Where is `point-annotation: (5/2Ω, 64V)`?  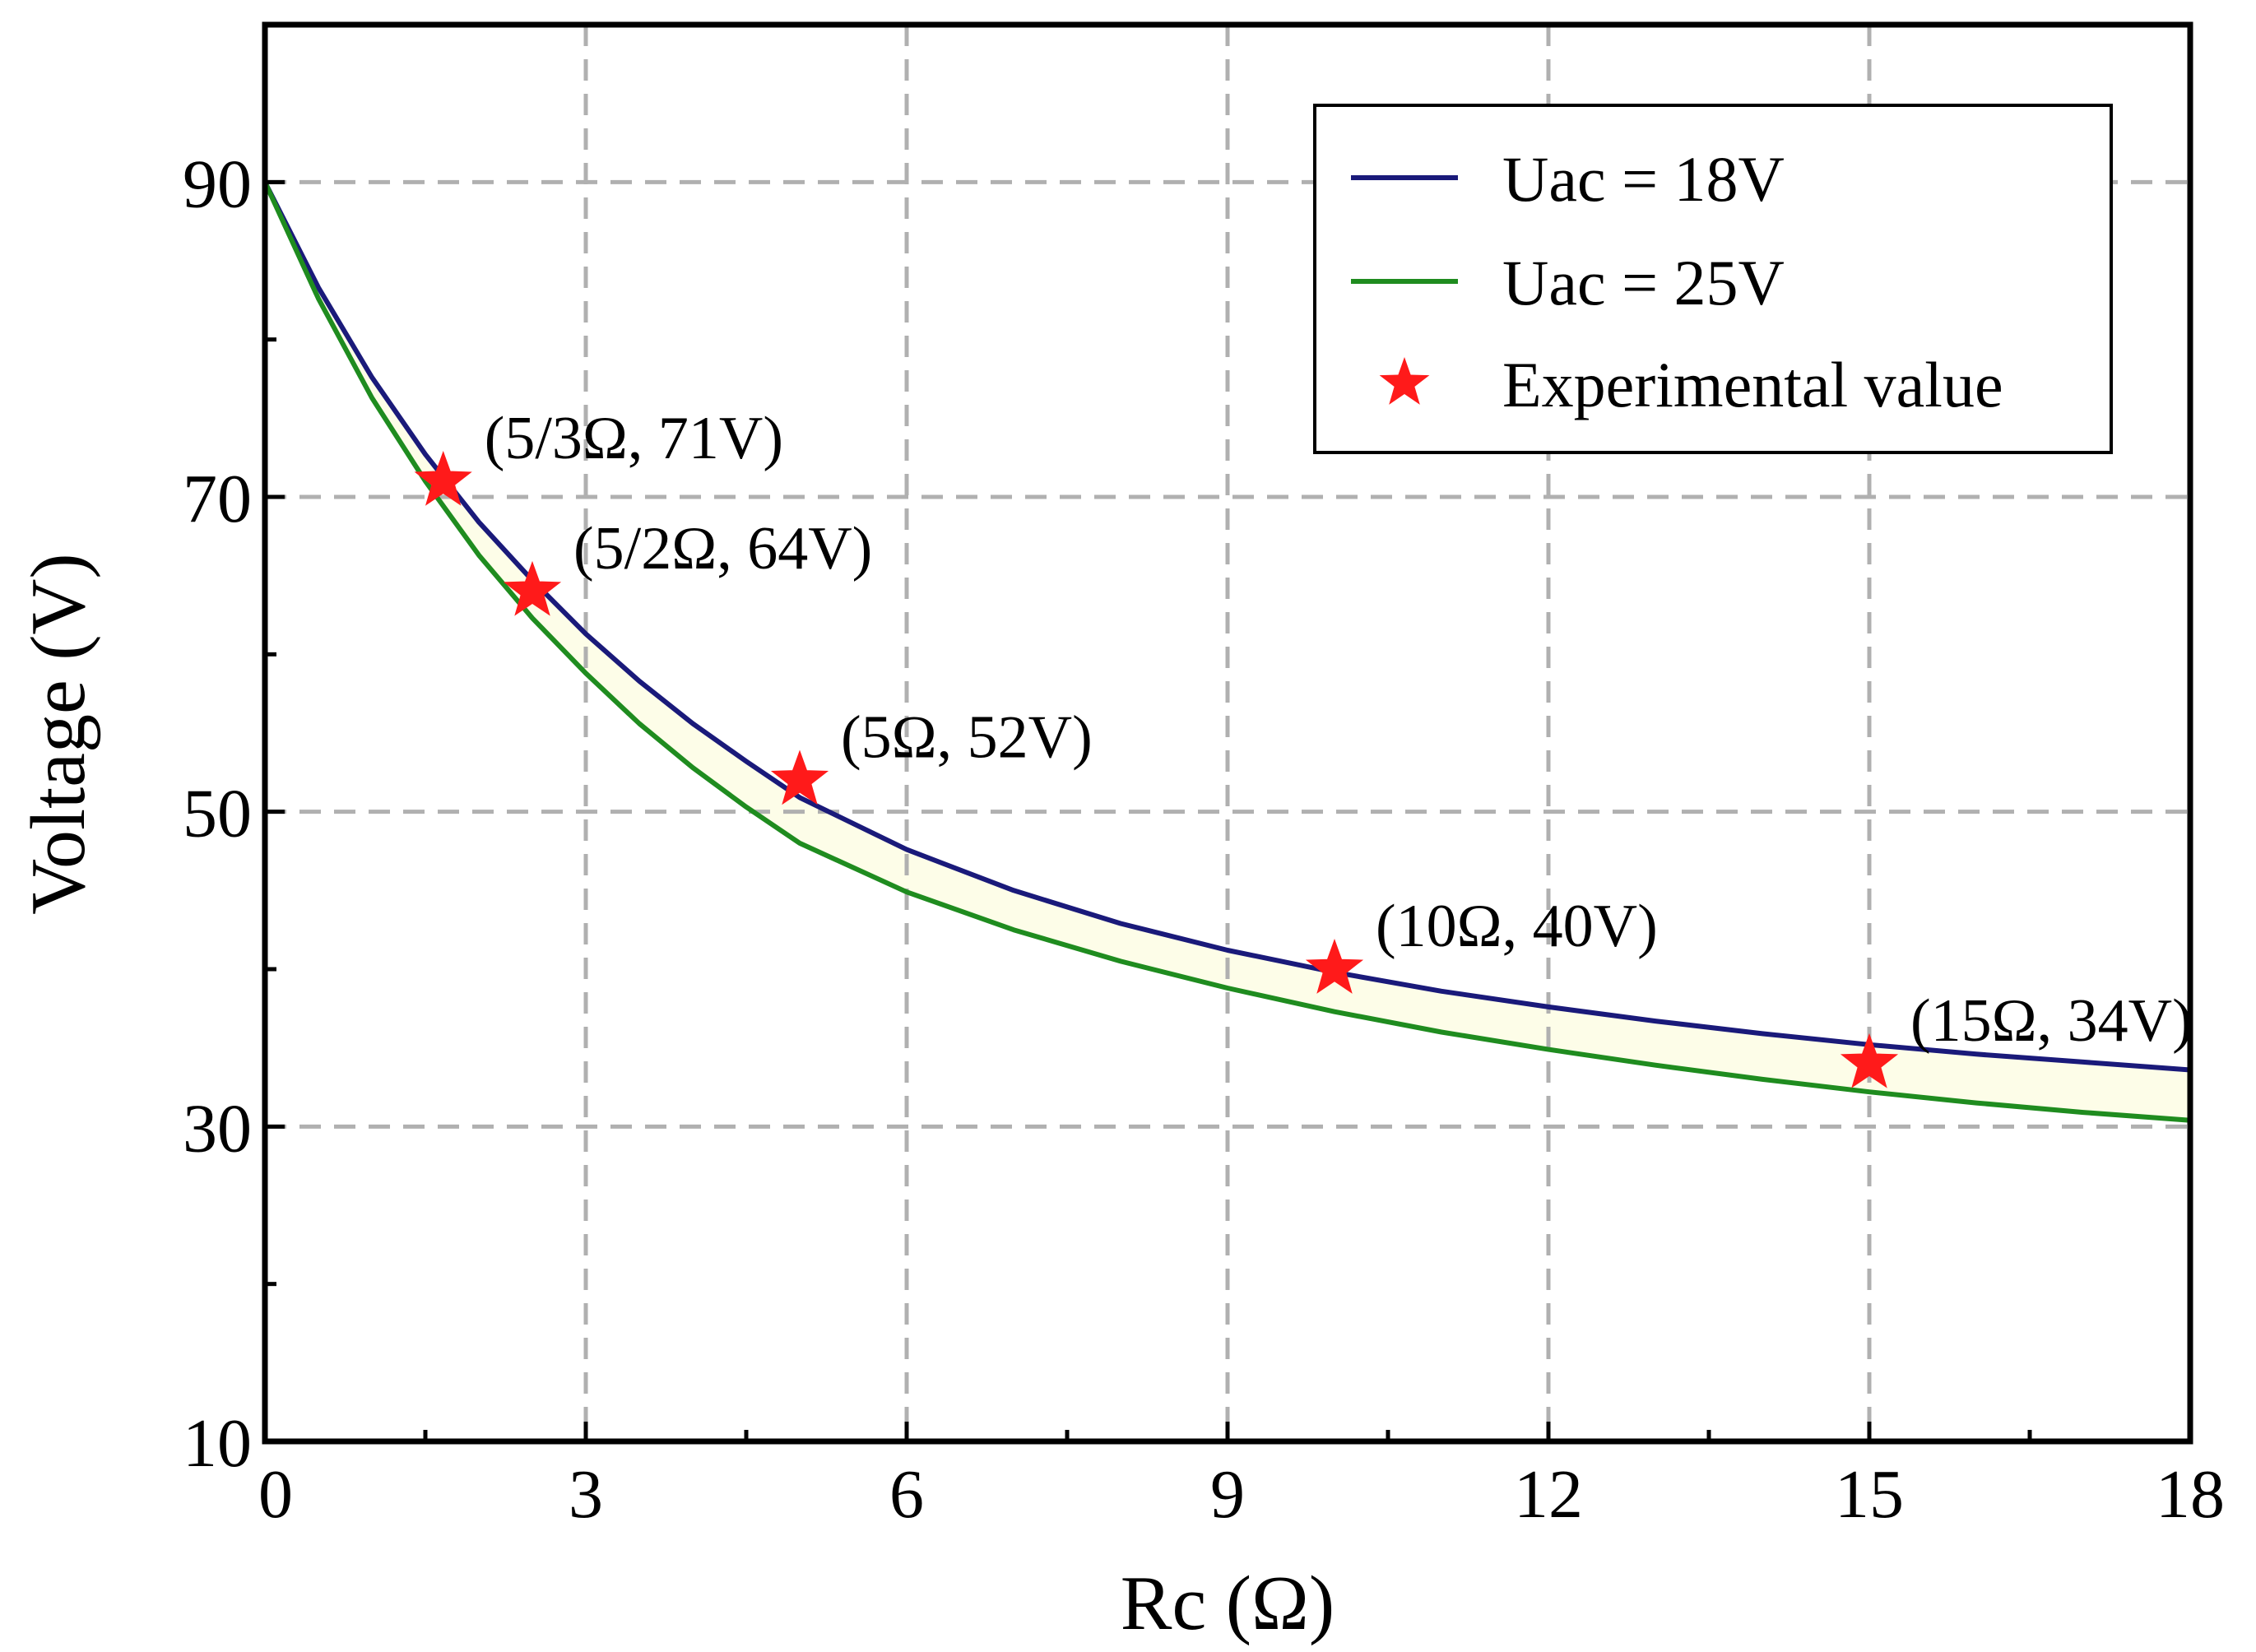 point-annotation: (5/2Ω, 64V) is located at coordinates (722, 548).